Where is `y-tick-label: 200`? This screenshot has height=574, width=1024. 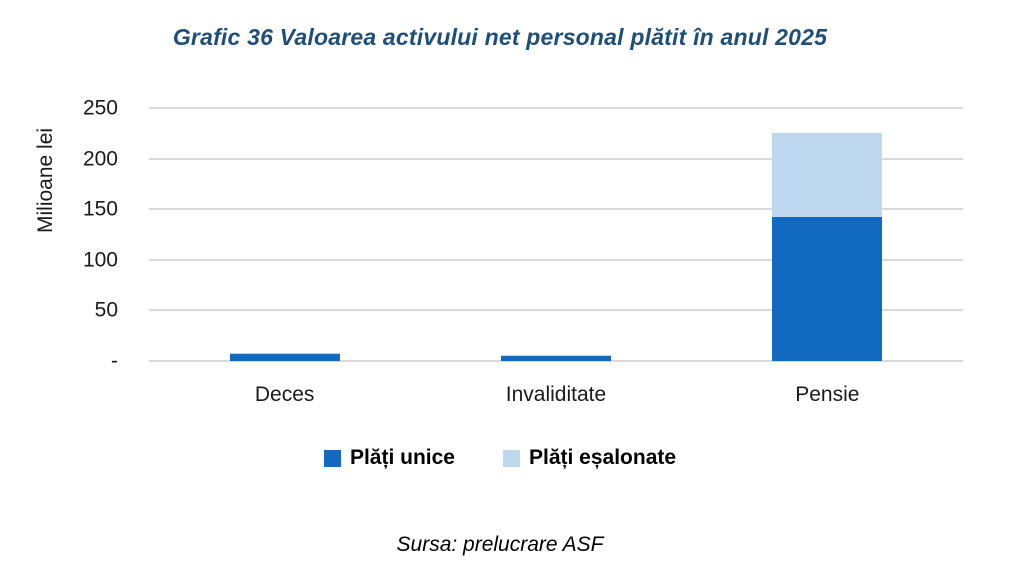
y-tick-label: 200 is located at coordinates (100, 159).